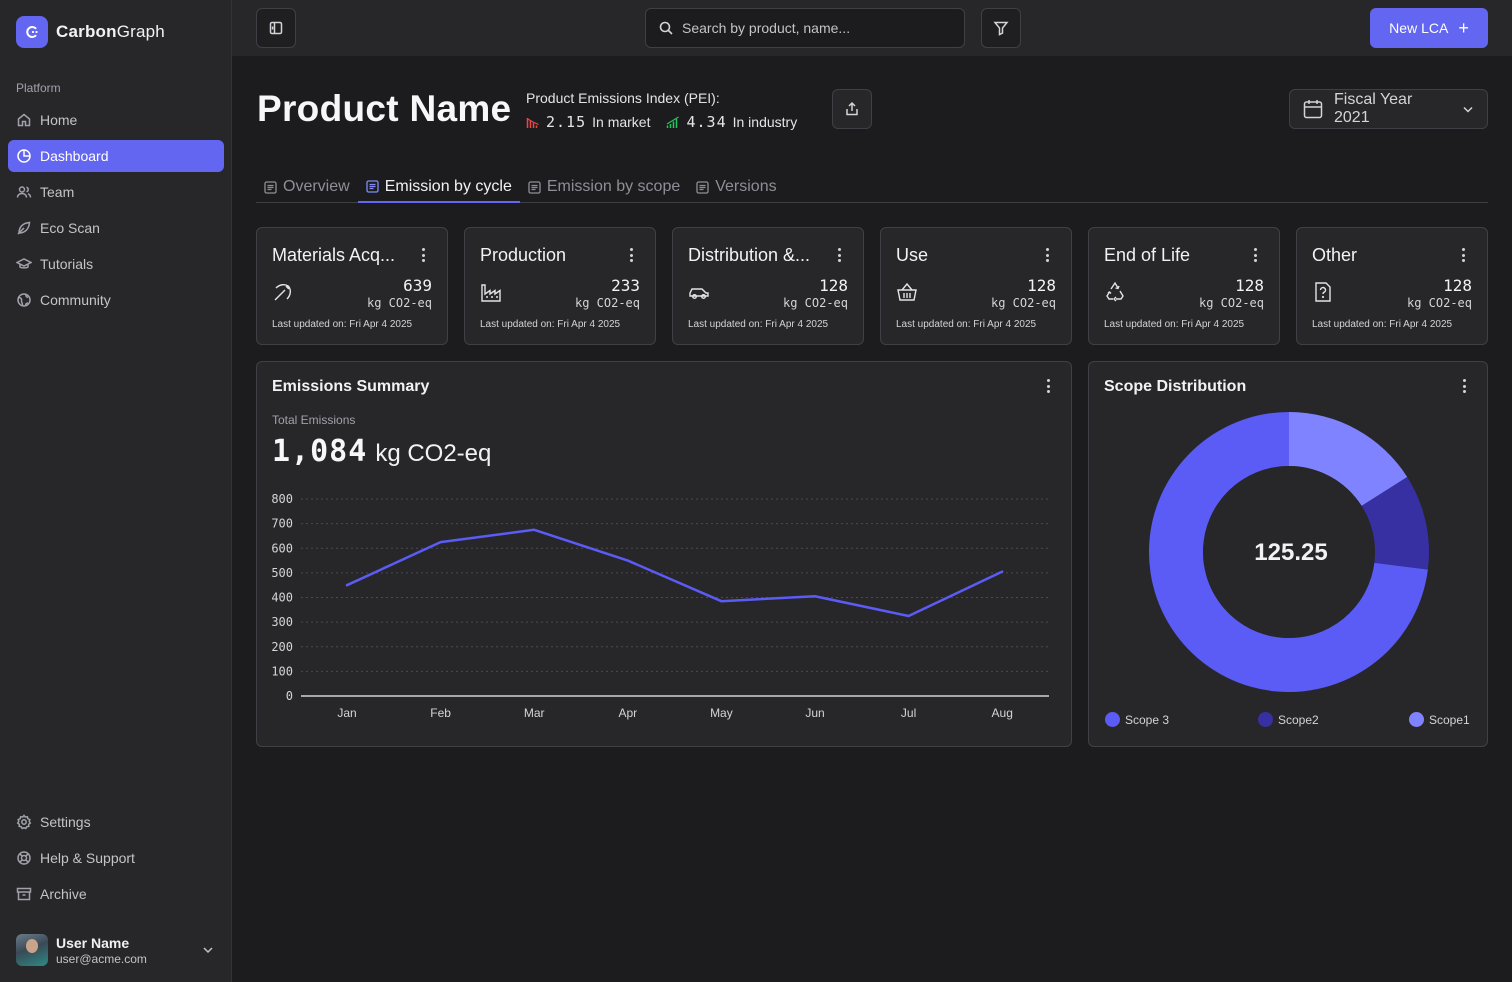 The height and width of the screenshot is (982, 1512). What do you see at coordinates (116, 264) in the screenshot?
I see `sidebar-item-tutorials: Tutorials` at bounding box center [116, 264].